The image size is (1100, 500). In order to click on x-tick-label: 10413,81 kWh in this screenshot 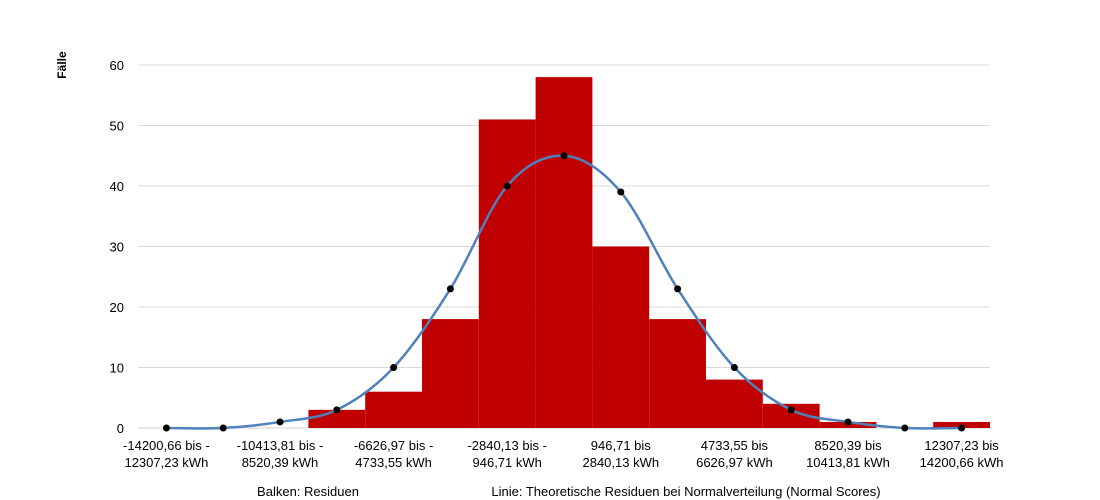, I will do `click(848, 462)`.